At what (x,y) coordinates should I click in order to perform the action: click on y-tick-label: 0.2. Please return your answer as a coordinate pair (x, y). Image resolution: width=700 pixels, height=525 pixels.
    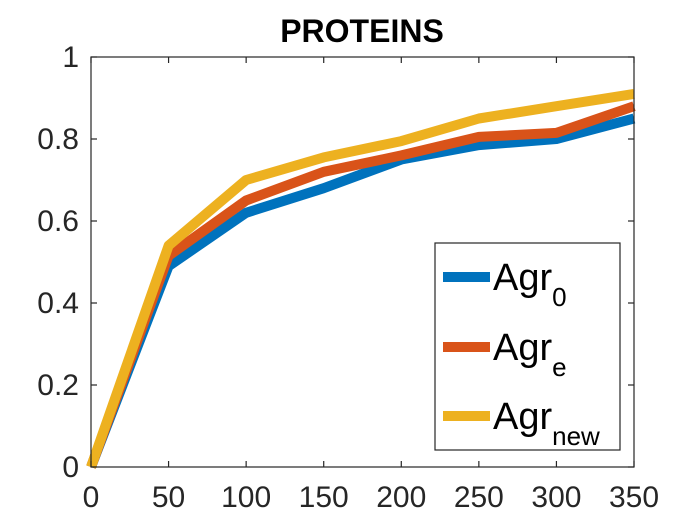
    Looking at the image, I should click on (58, 385).